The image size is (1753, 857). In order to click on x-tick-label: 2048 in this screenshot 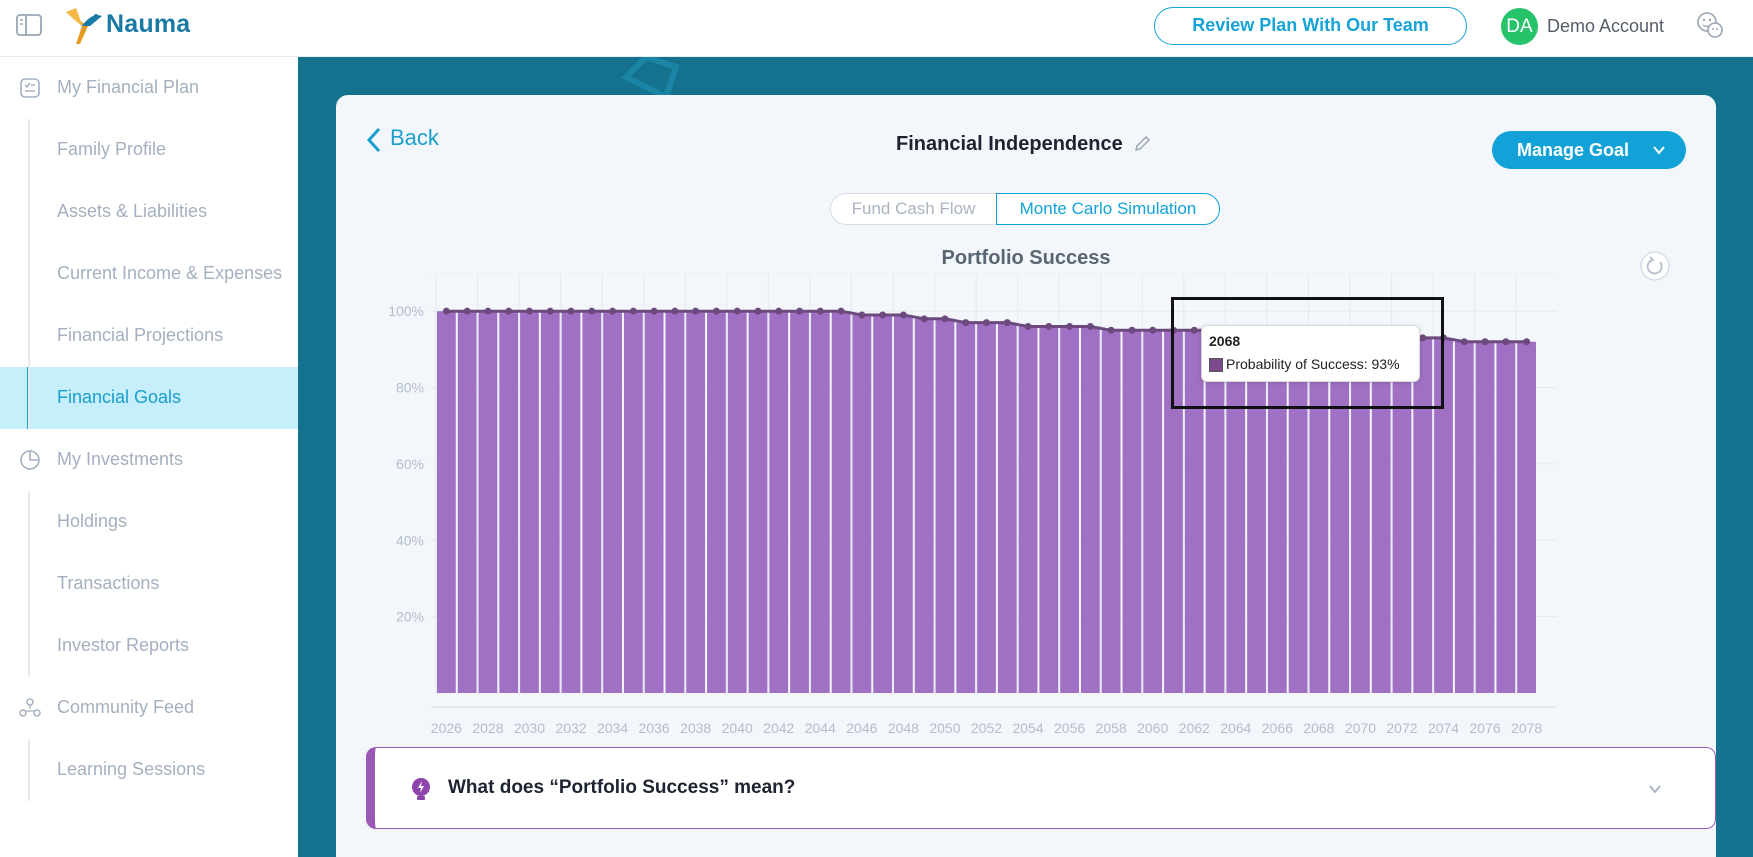, I will do `click(903, 728)`.